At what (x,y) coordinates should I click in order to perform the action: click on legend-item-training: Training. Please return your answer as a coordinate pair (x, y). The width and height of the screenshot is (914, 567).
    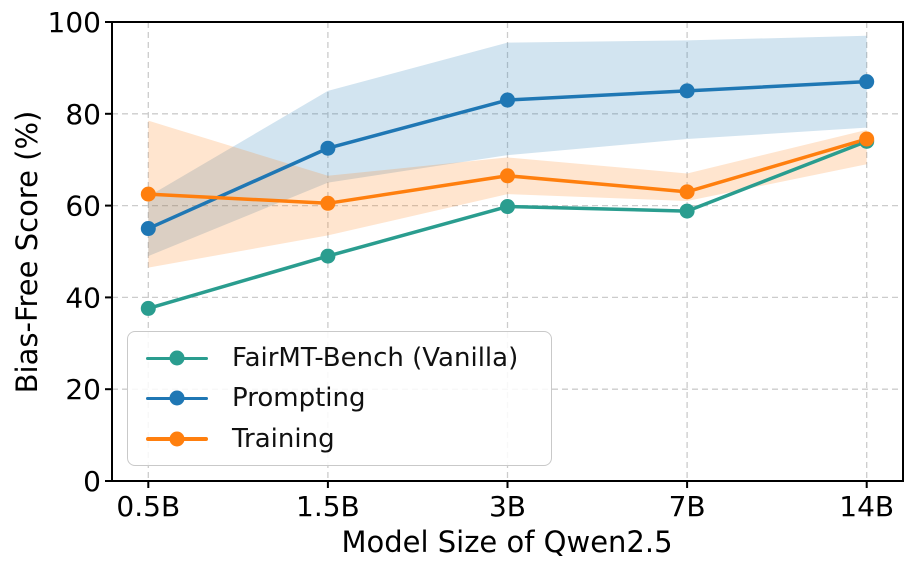
    Looking at the image, I should click on (339, 439).